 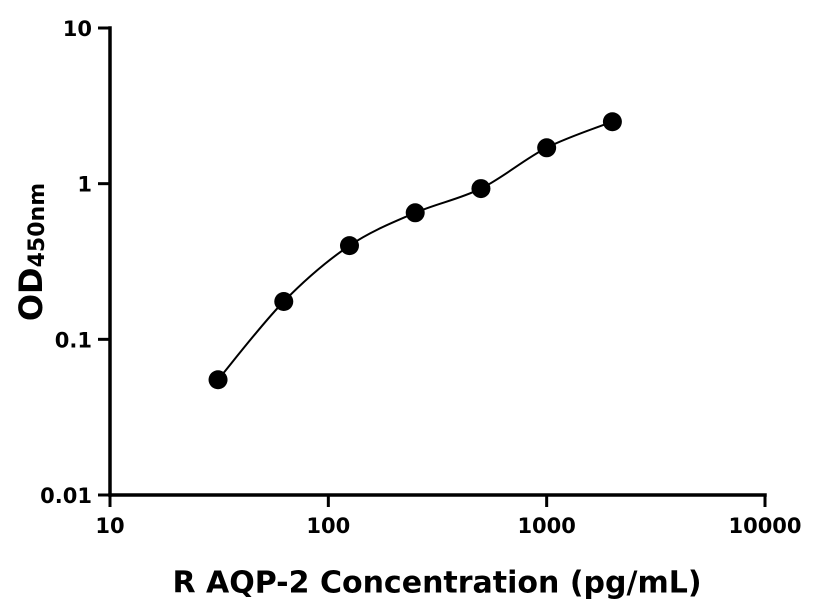 I want to click on y-tick-label: 0.1, so click(x=73, y=340).